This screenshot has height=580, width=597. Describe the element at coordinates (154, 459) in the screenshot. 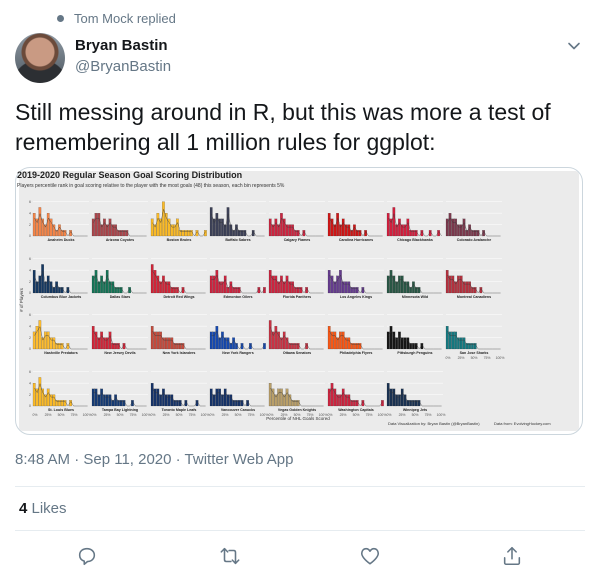

I see `tweet-timestamp: 8:48 AM · Sep 11, 2020 · Twitter Web App` at that location.